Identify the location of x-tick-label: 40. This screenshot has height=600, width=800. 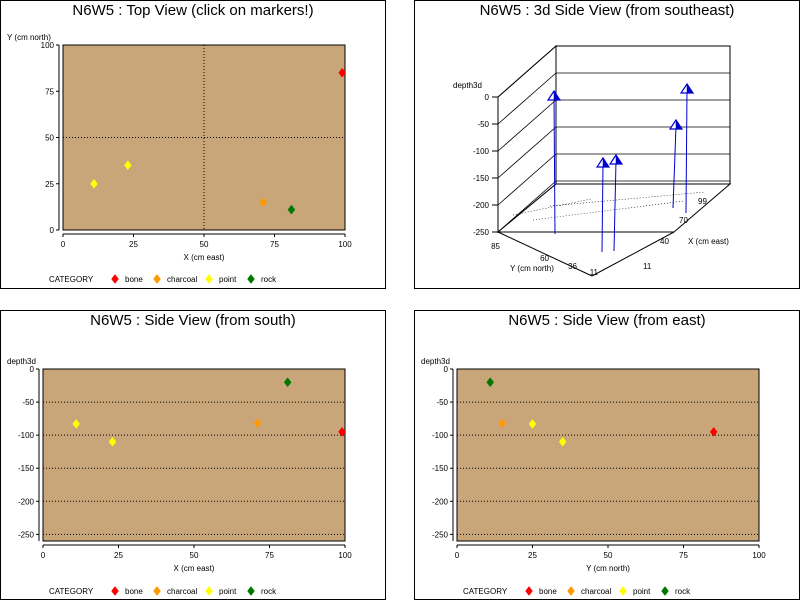
(664, 241).